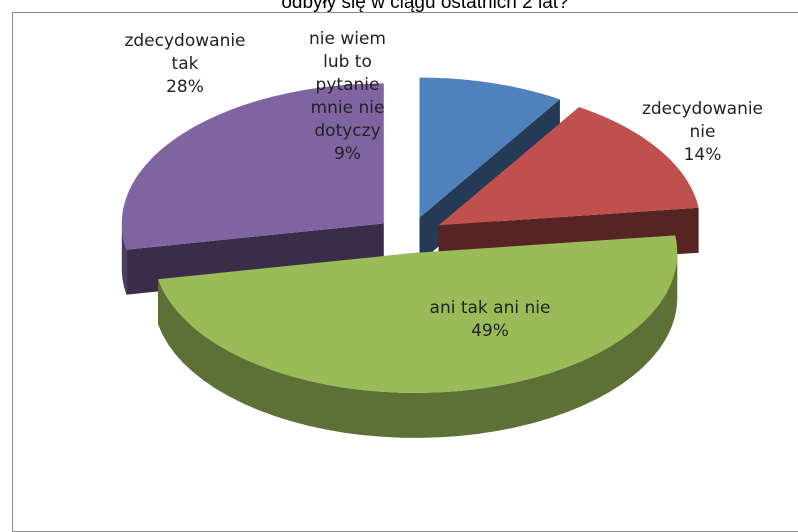 This screenshot has width=798, height=532. I want to click on slice-side, so click(124, 259).